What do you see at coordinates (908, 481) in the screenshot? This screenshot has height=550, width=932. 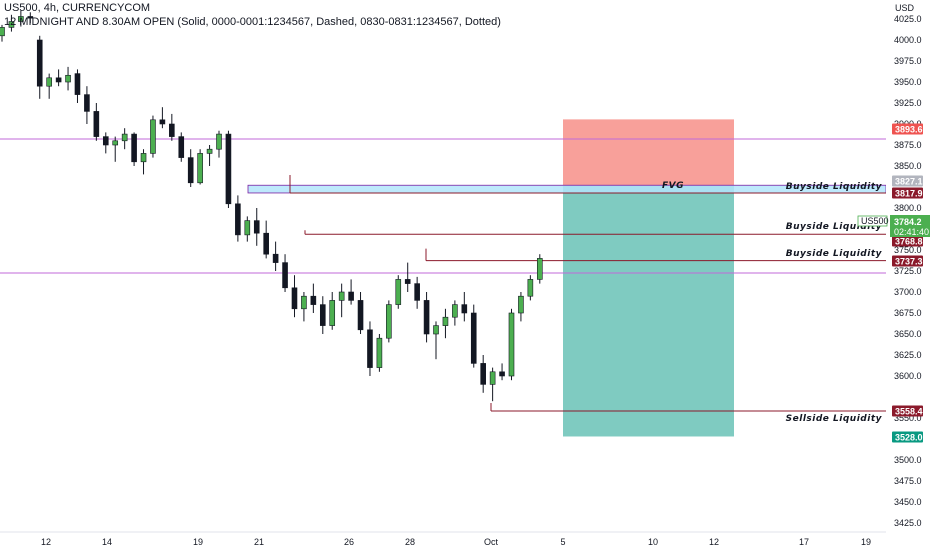 I see `price-tick: 3475.0` at bounding box center [908, 481].